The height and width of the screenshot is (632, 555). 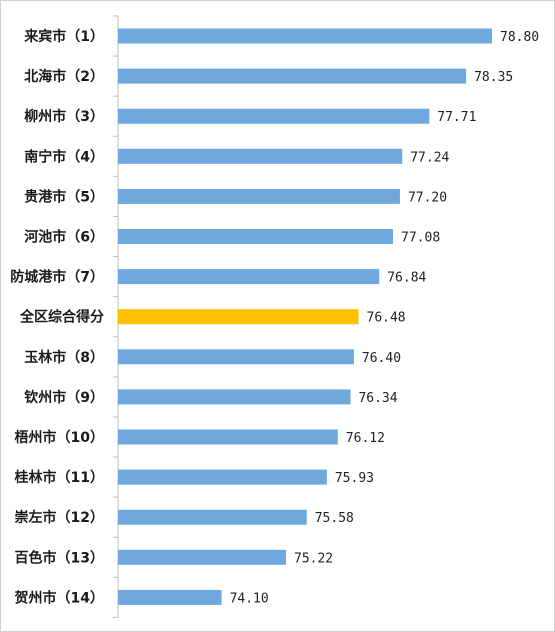 I want to click on category-label: 贵港市（5）, so click(x=64, y=196).